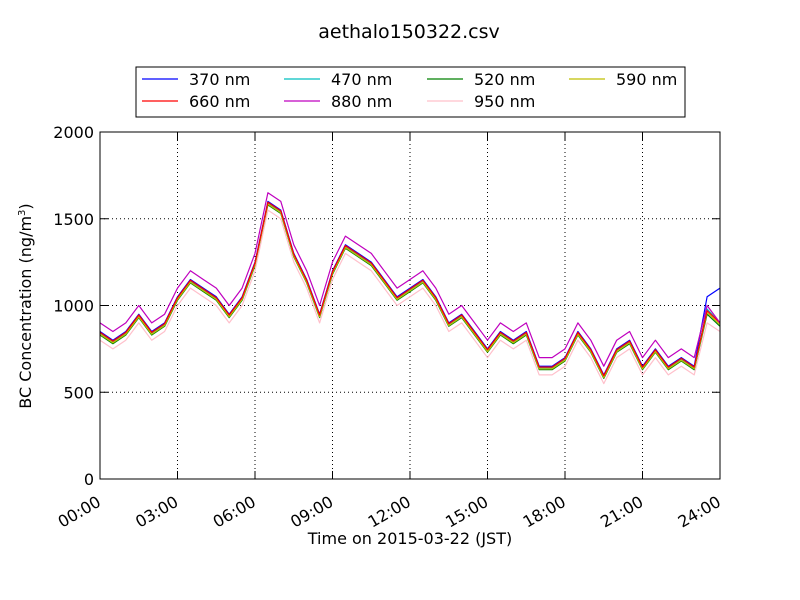  Describe the element at coordinates (79, 512) in the screenshot. I see `x-tick-label: 00:00` at that location.